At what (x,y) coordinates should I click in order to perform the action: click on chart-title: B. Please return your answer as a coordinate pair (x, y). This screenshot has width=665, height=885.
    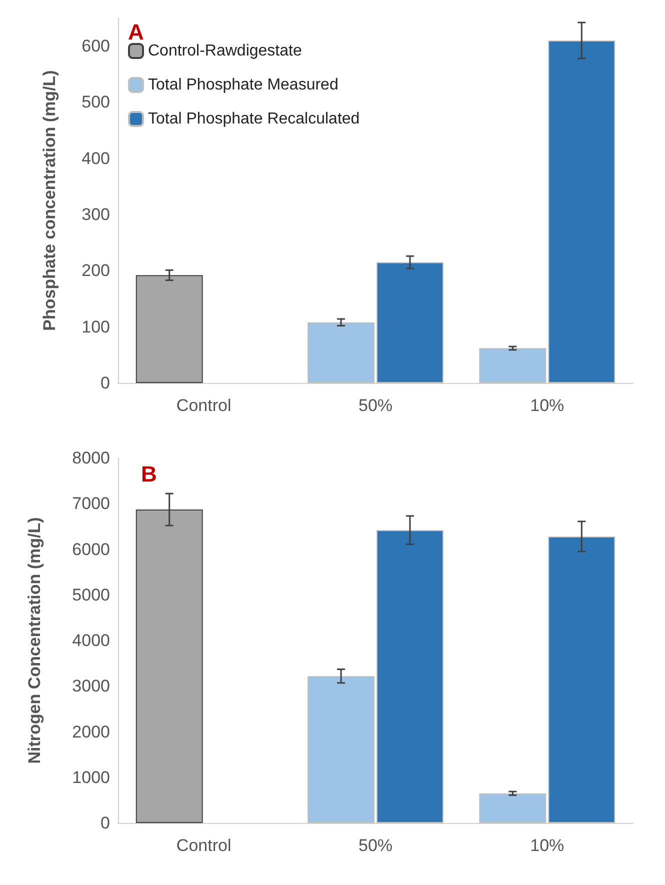
    Looking at the image, I should click on (149, 474).